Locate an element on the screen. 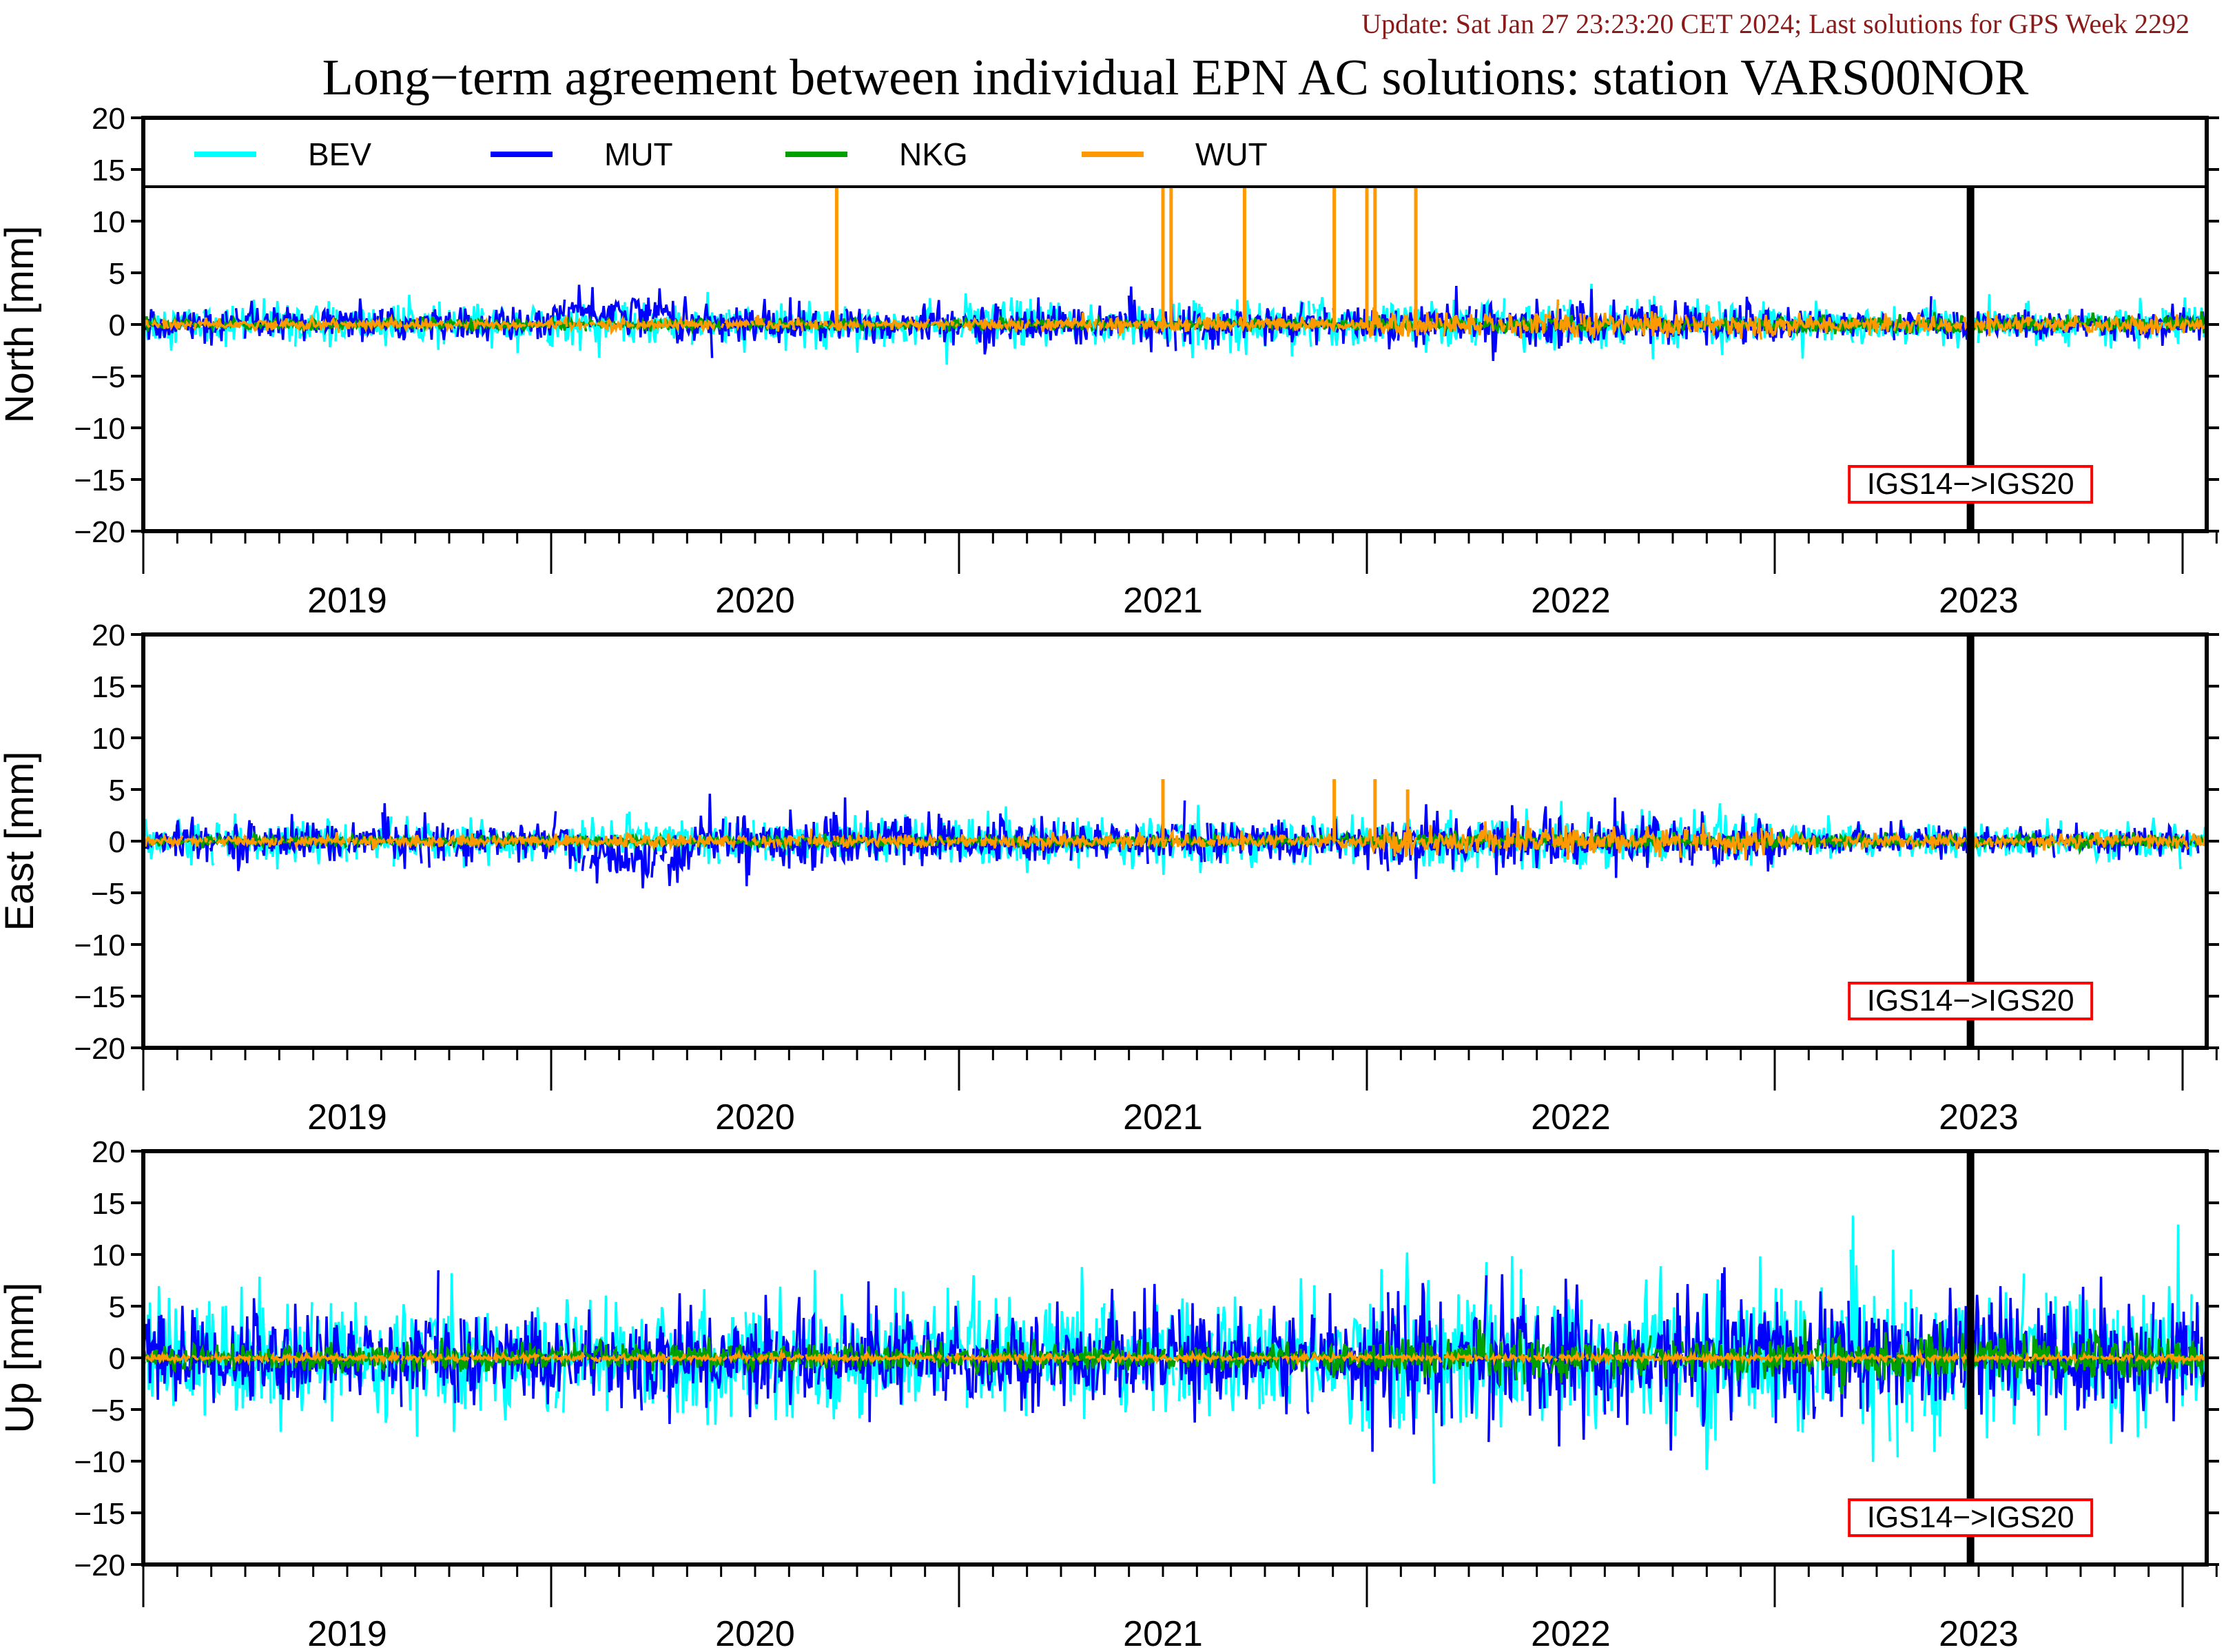  legend-label-MUT: MUT is located at coordinates (638, 154).